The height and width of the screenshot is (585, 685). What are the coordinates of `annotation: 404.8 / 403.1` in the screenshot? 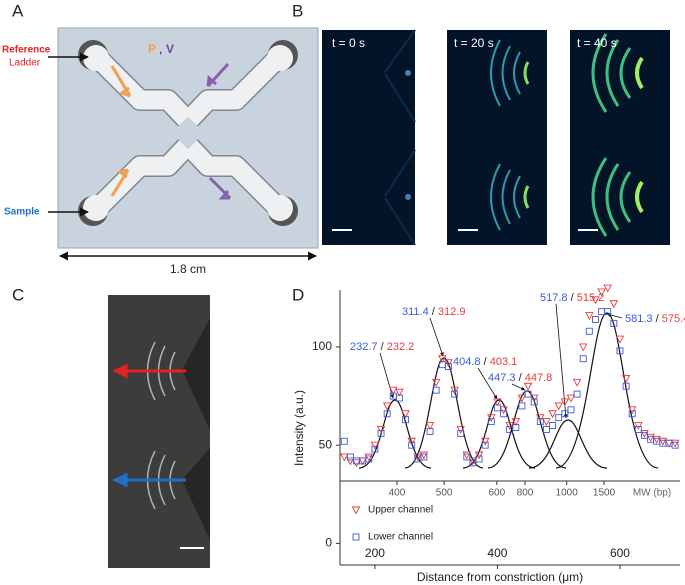 It's located at (485, 362).